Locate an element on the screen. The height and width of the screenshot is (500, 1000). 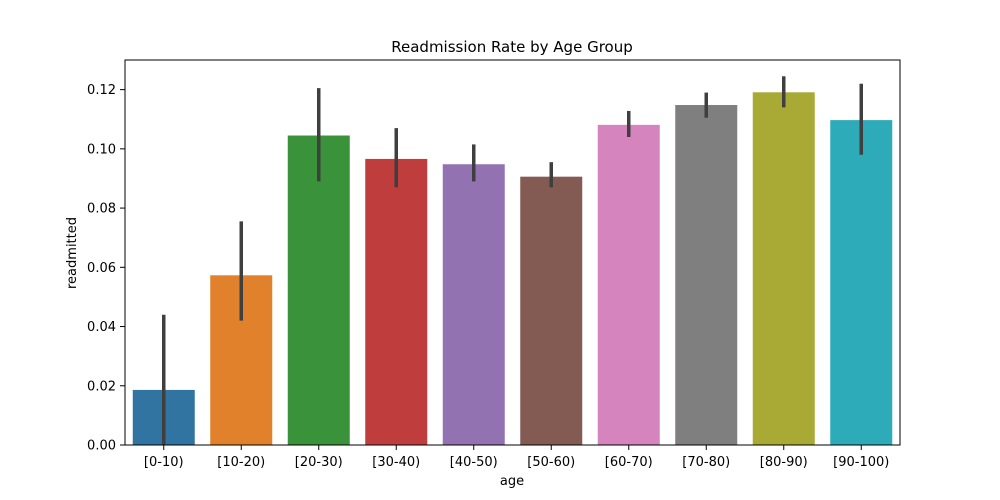
y-tick-label-2: 0.04 is located at coordinates (101, 327).